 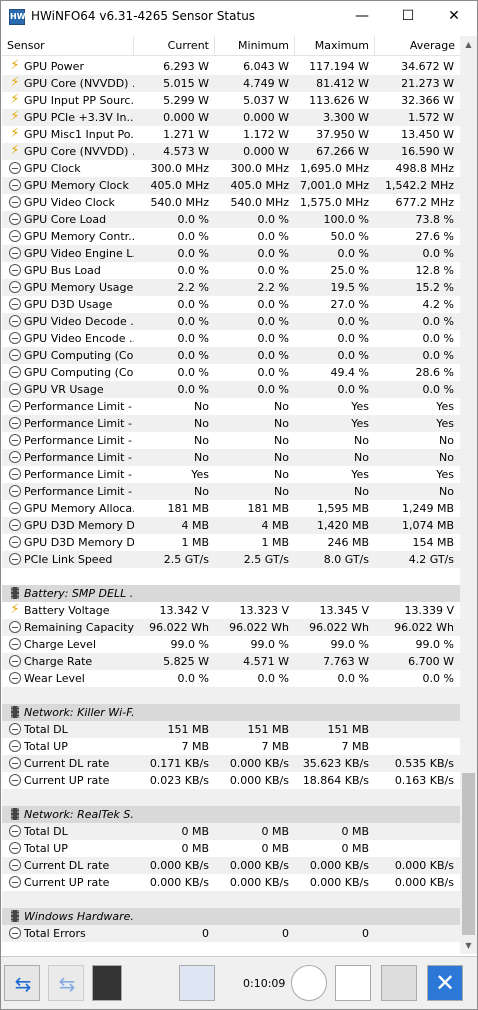 What do you see at coordinates (339, 882) in the screenshot?
I see `value-max: 0.000 KB/s` at bounding box center [339, 882].